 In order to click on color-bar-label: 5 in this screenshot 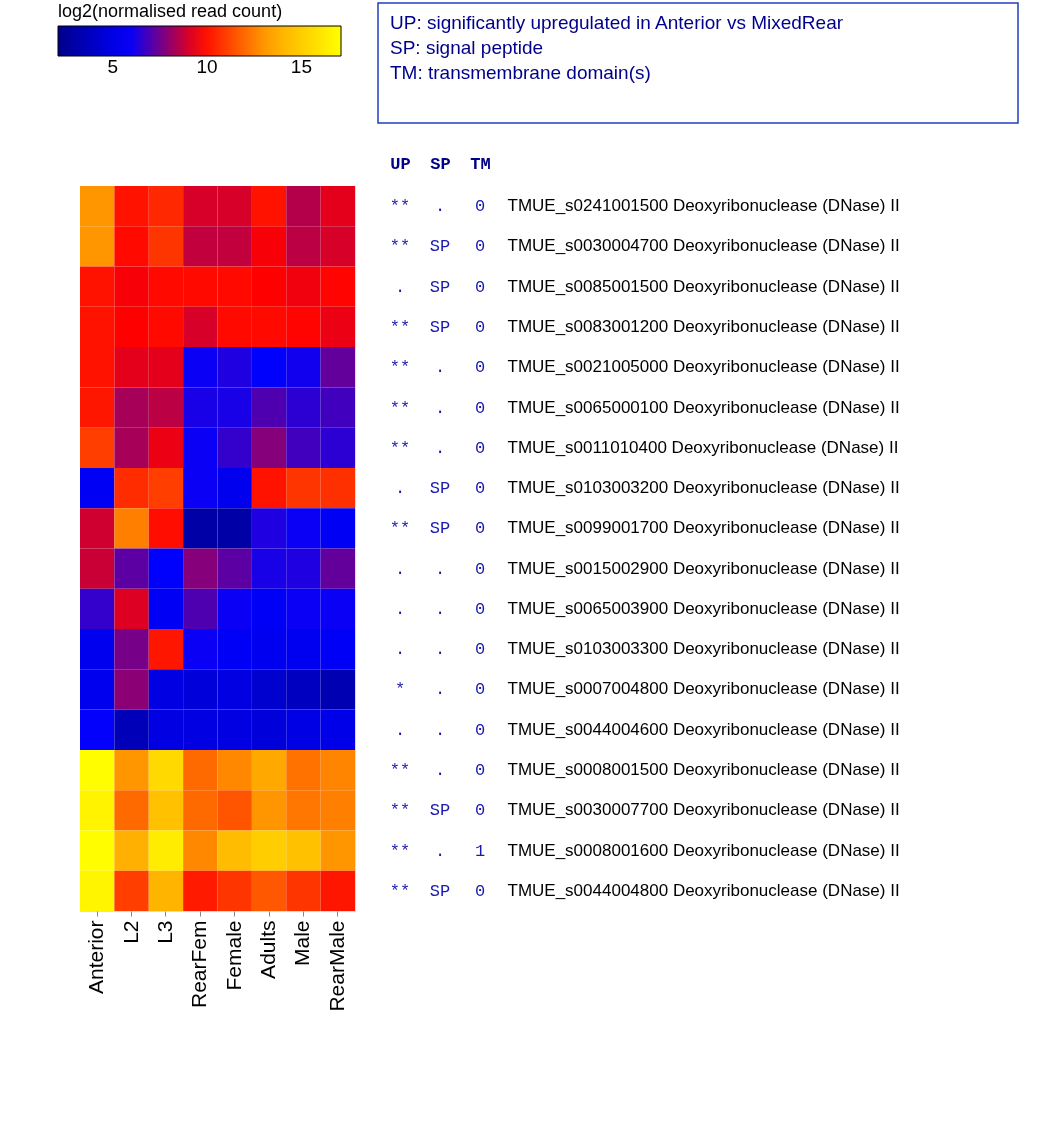, I will do `click(112, 66)`.